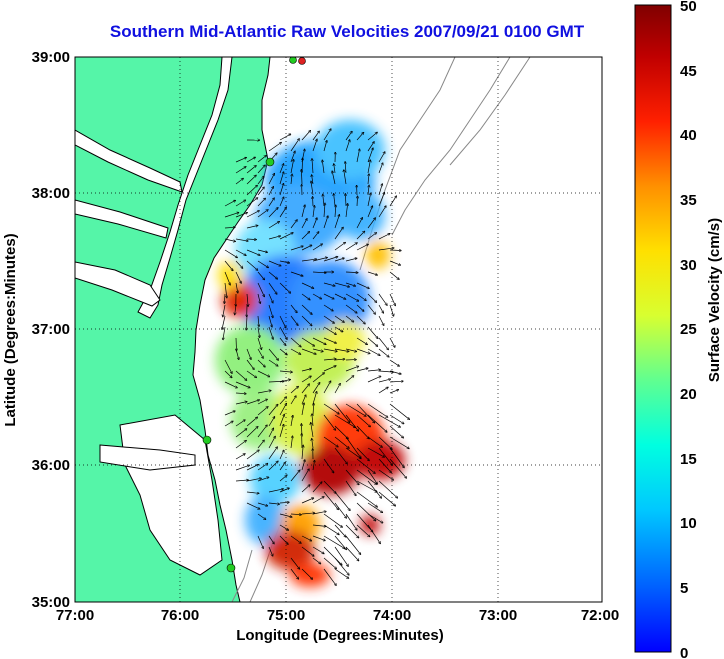  I want to click on colorbar-tick-label: 35, so click(688, 200).